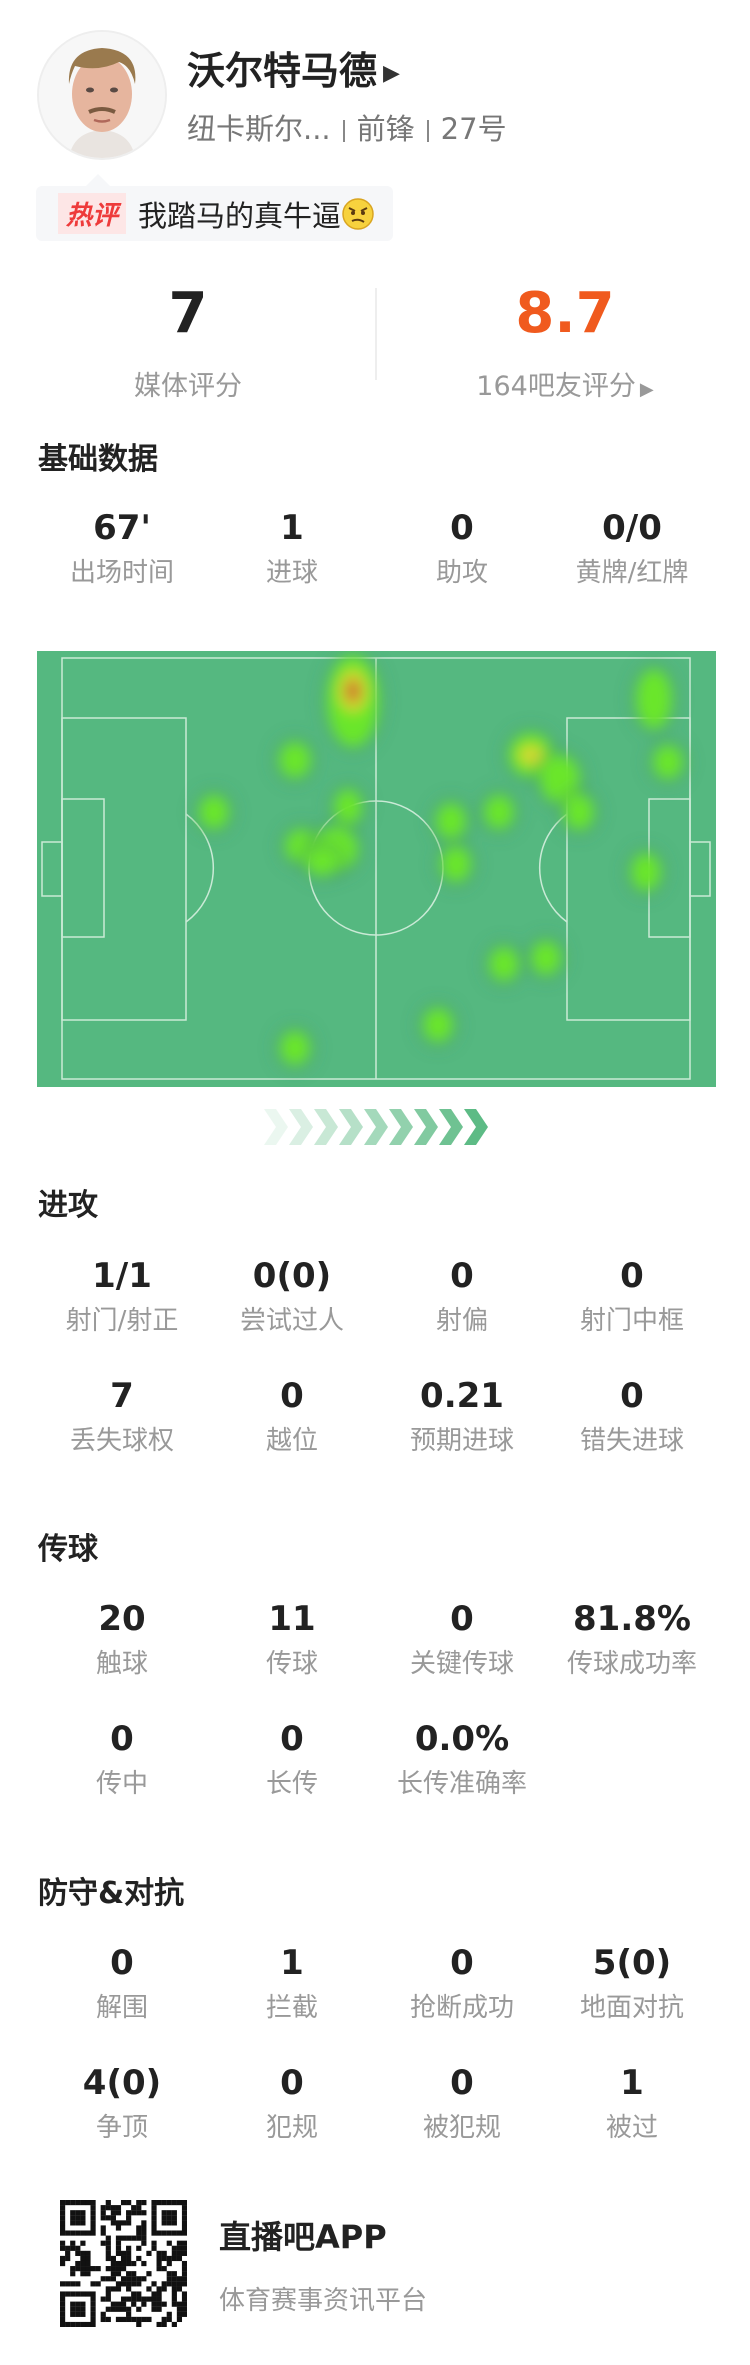 The width and height of the screenshot is (750, 2365). Describe the element at coordinates (291, 2128) in the screenshot. I see `stat-label: 犯规` at that location.